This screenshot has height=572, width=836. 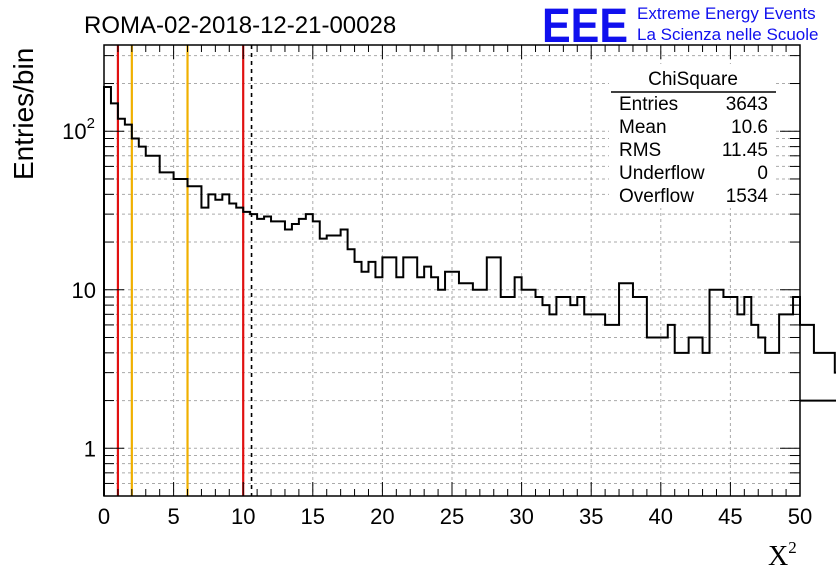 What do you see at coordinates (382, 516) in the screenshot?
I see `x-tick-label: 20` at bounding box center [382, 516].